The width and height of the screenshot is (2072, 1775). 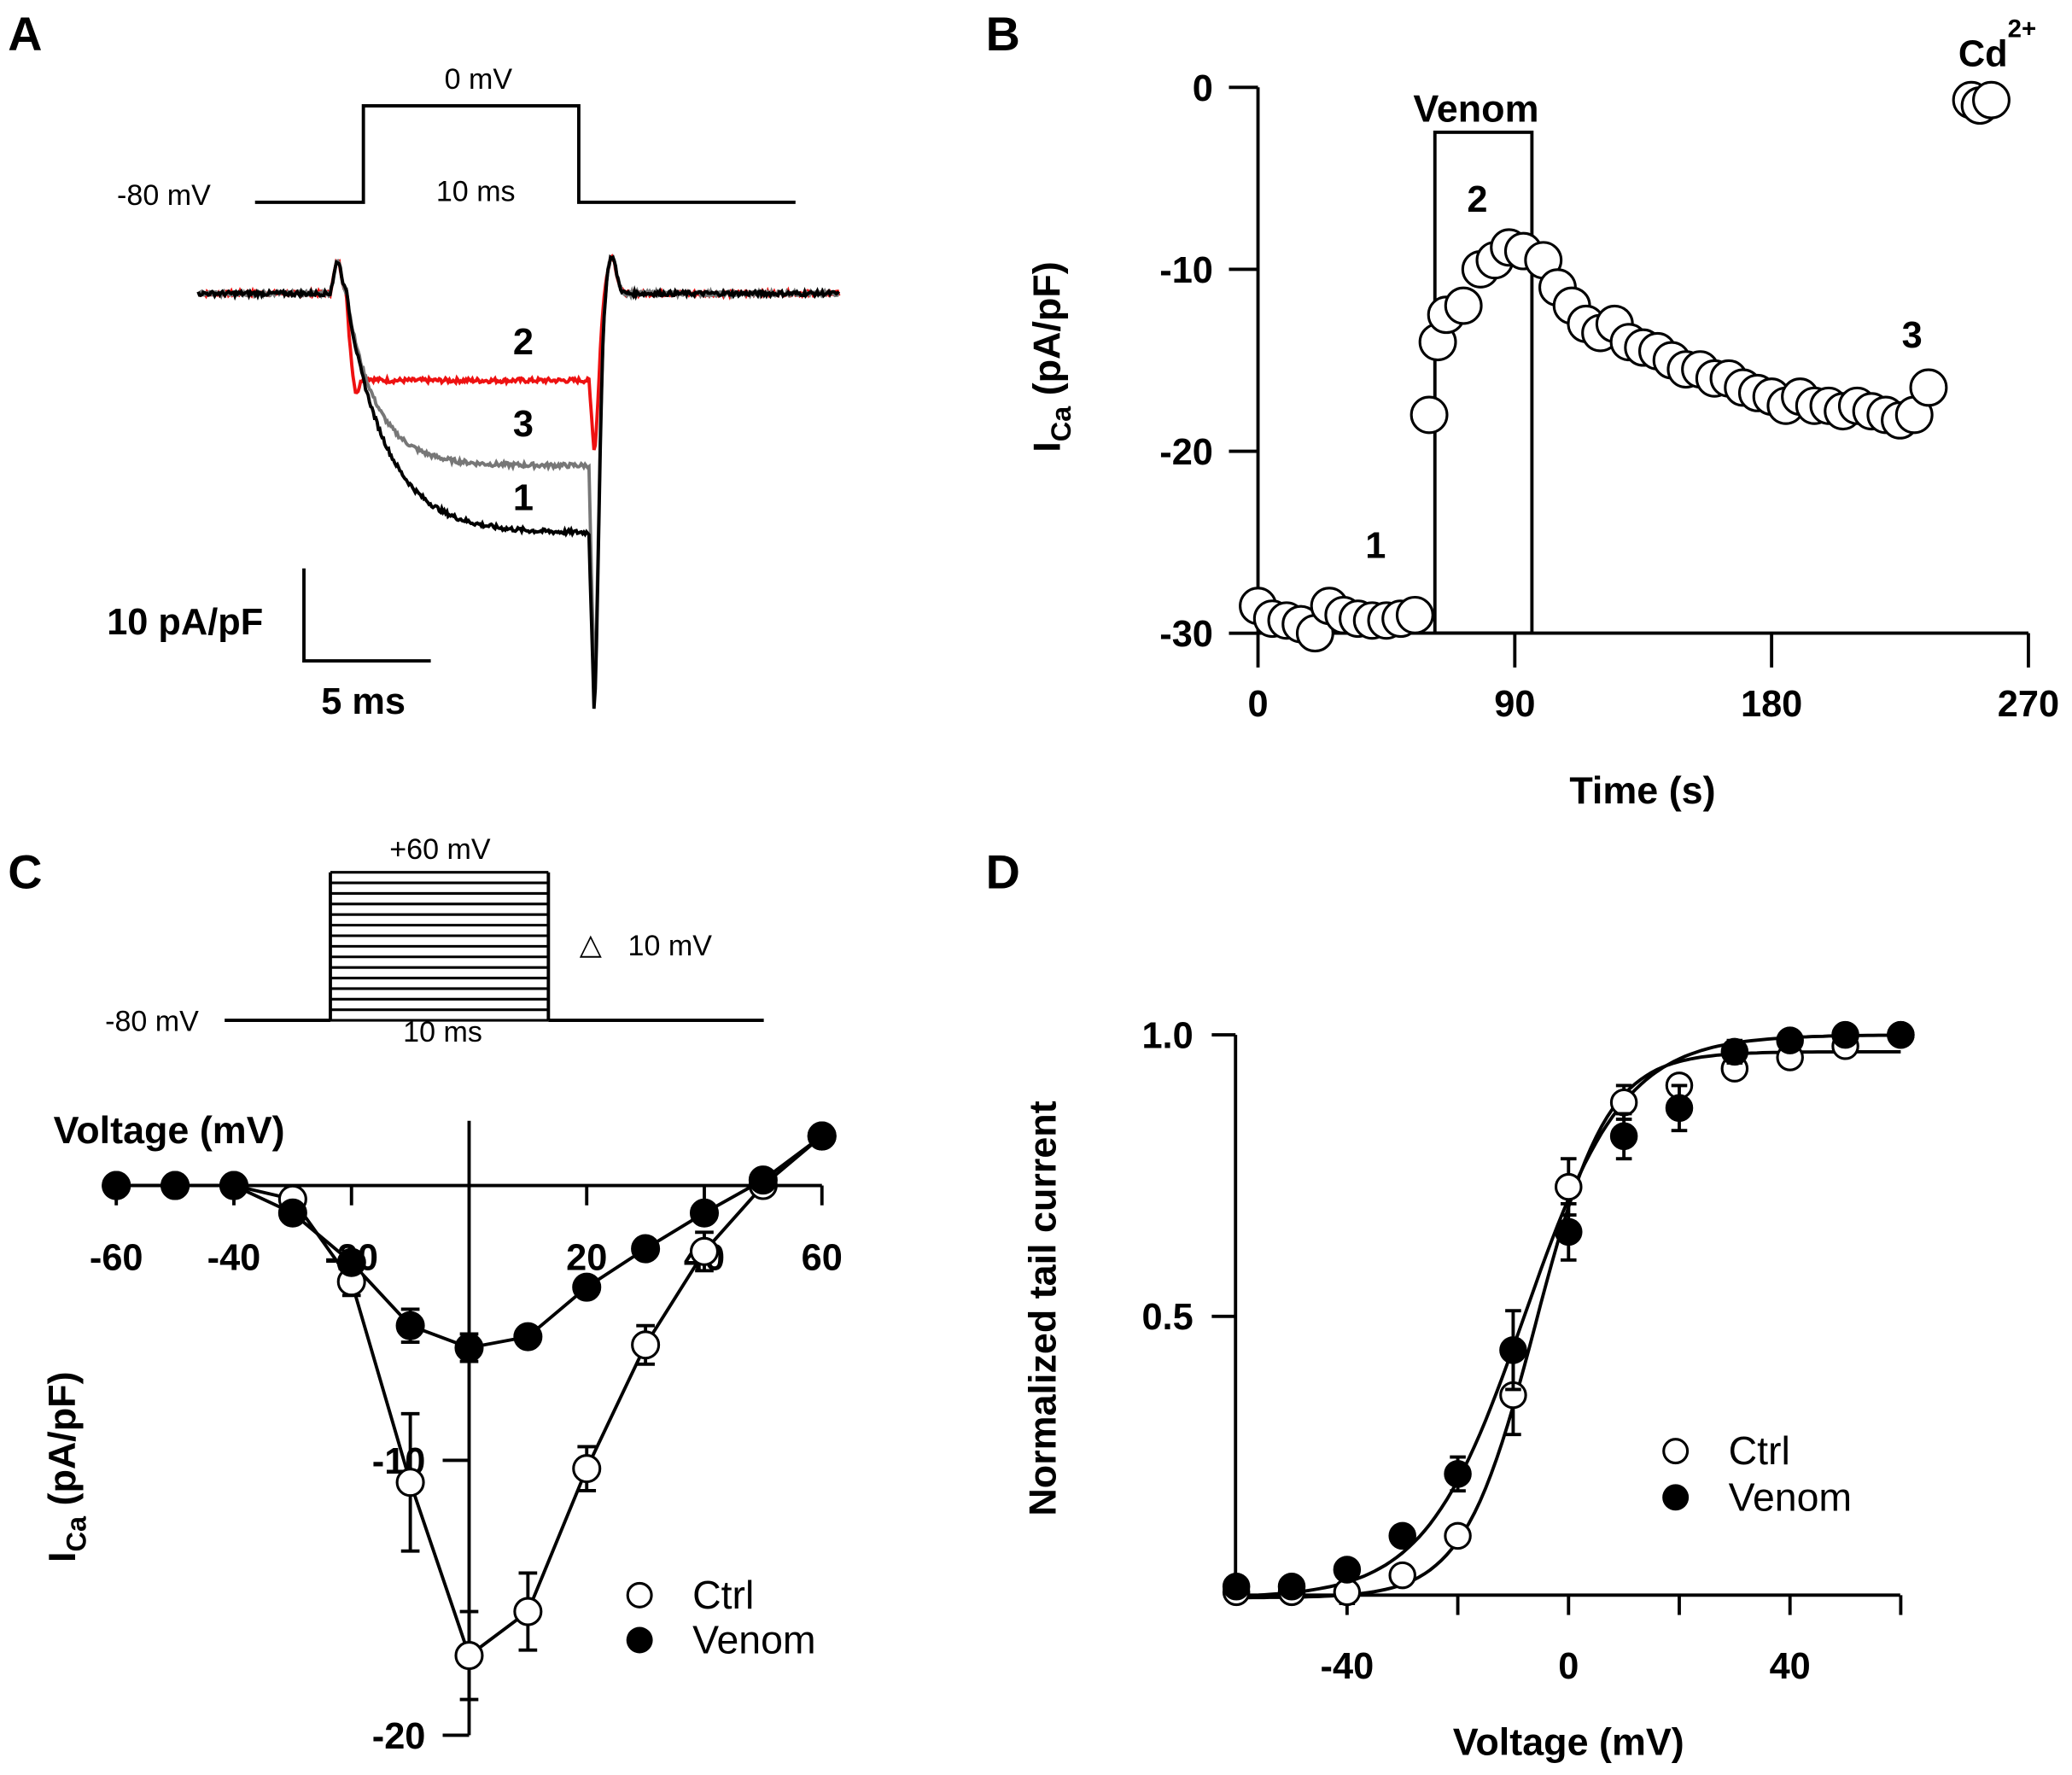 I want to click on panel-a: 0 mV -80 mV 10 ms 2 3 1 10 pA/pF 5 ms, so click(x=474, y=392).